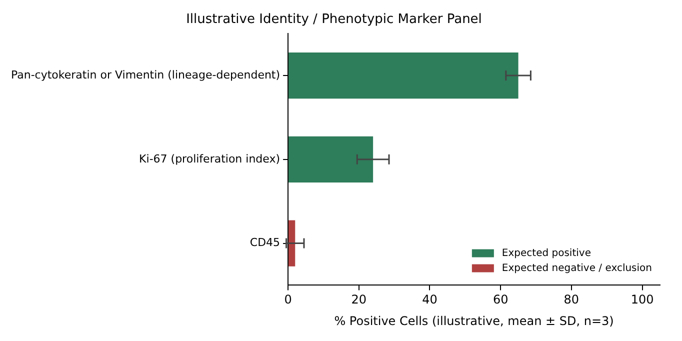  What do you see at coordinates (145, 75) in the screenshot?
I see `y-tick-label: Pan-cytokeratin or Vimentin (lineage-dependent)` at bounding box center [145, 75].